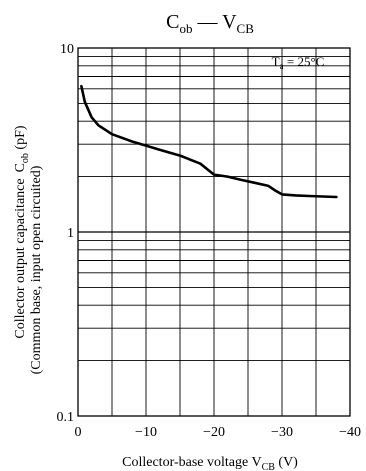 The image size is (366, 471). Describe the element at coordinates (298, 62) in the screenshot. I see `temperature-annotation: Ta = 25°C` at that location.